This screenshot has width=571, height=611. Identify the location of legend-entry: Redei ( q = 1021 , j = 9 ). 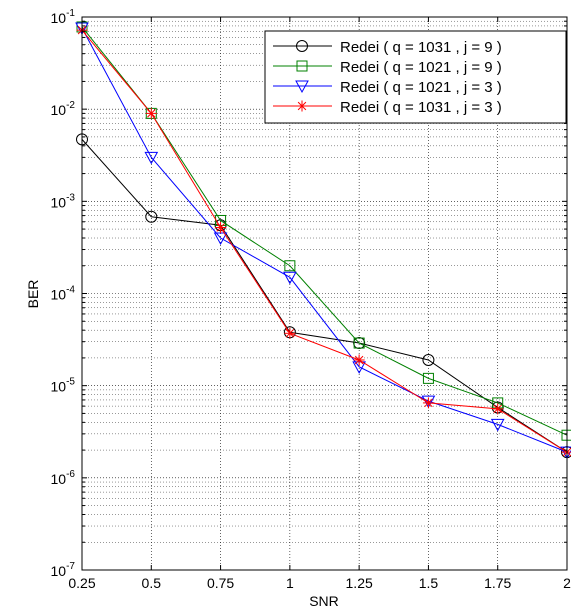
(387, 67).